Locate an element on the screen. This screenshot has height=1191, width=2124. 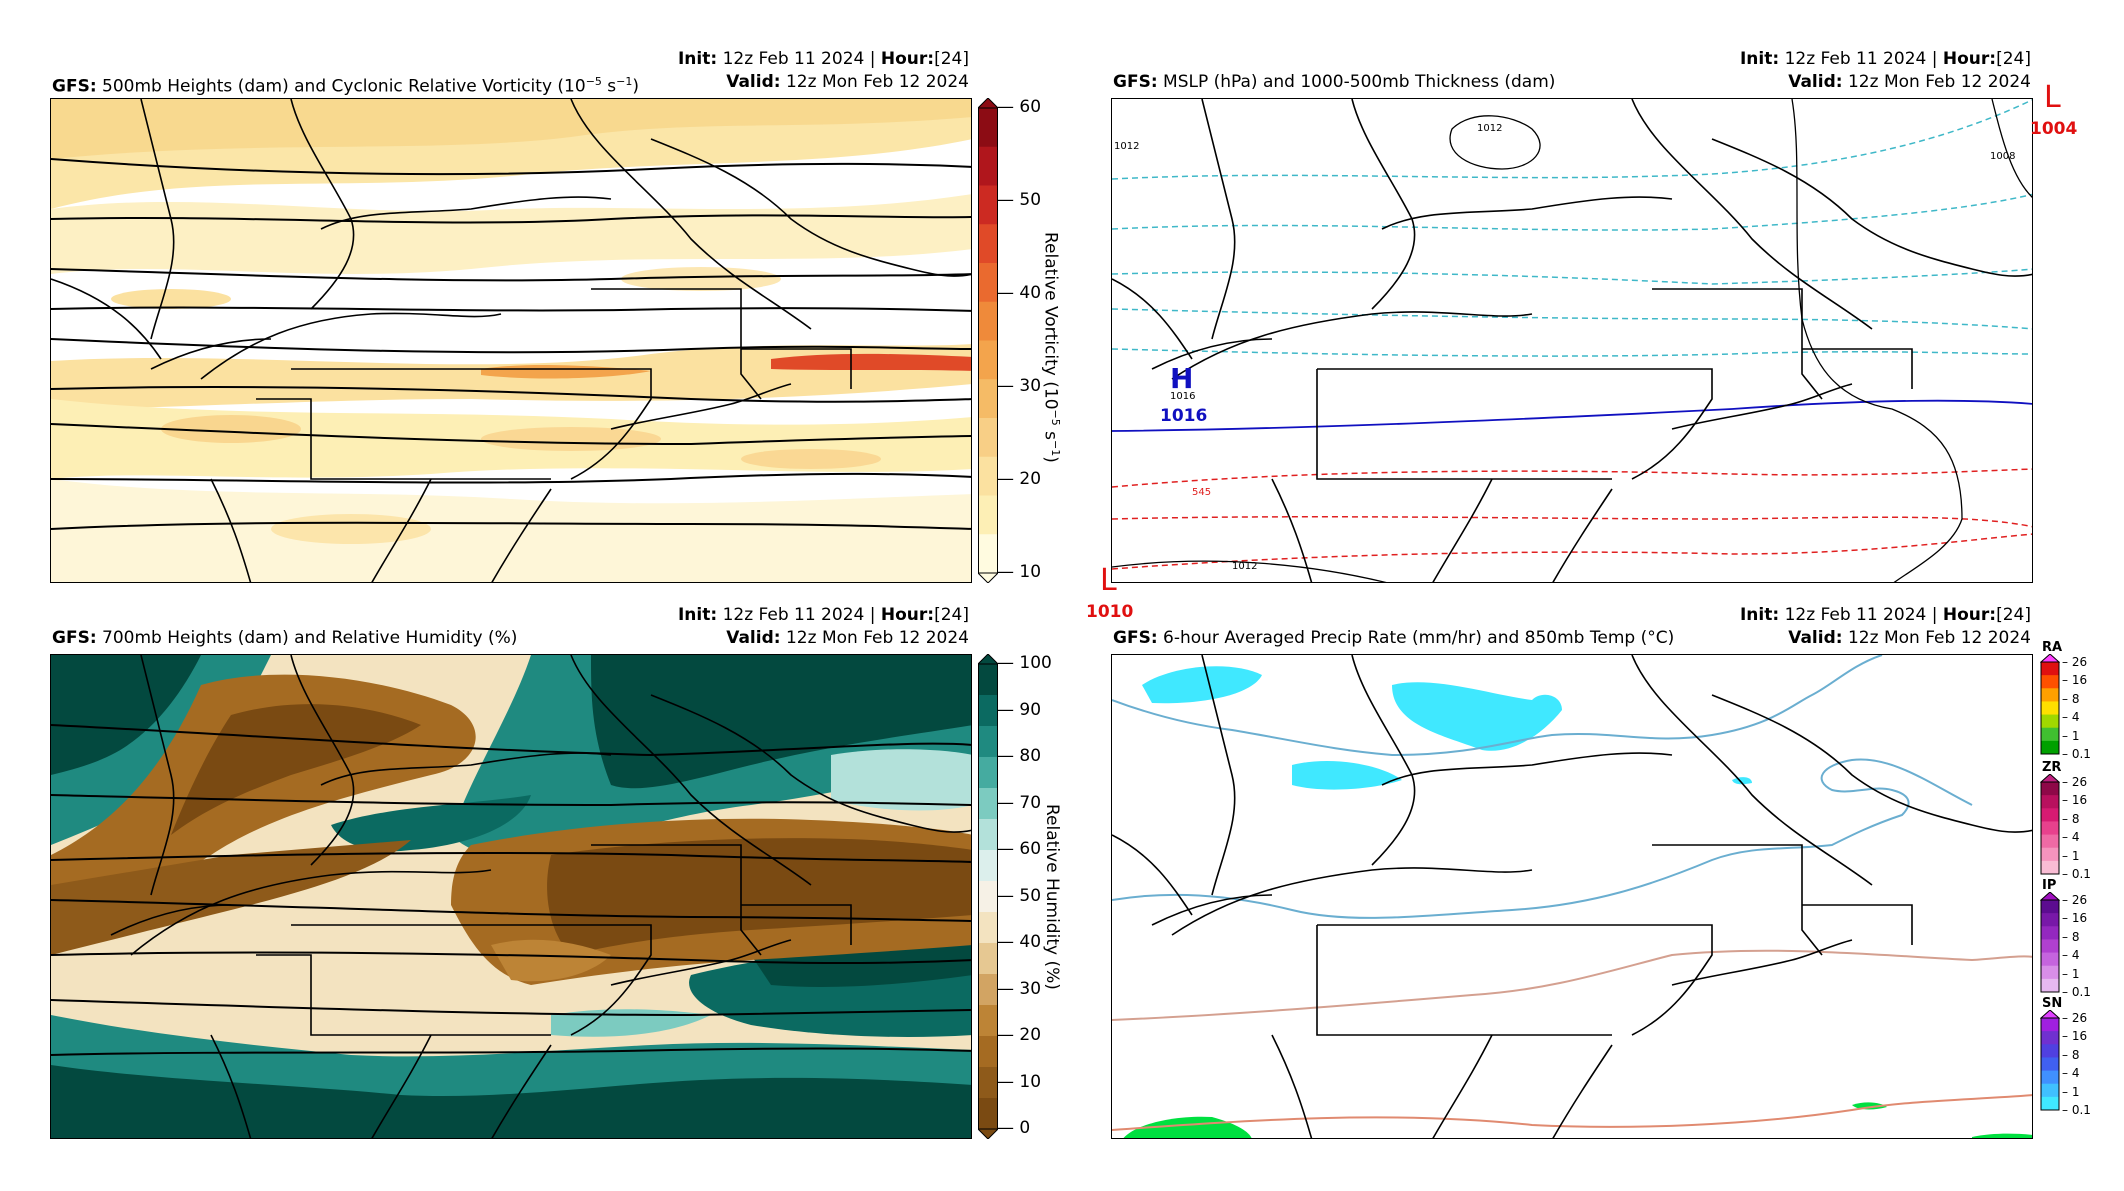
colorbar-tick-label: — 90 is located at coordinates (1019, 709).